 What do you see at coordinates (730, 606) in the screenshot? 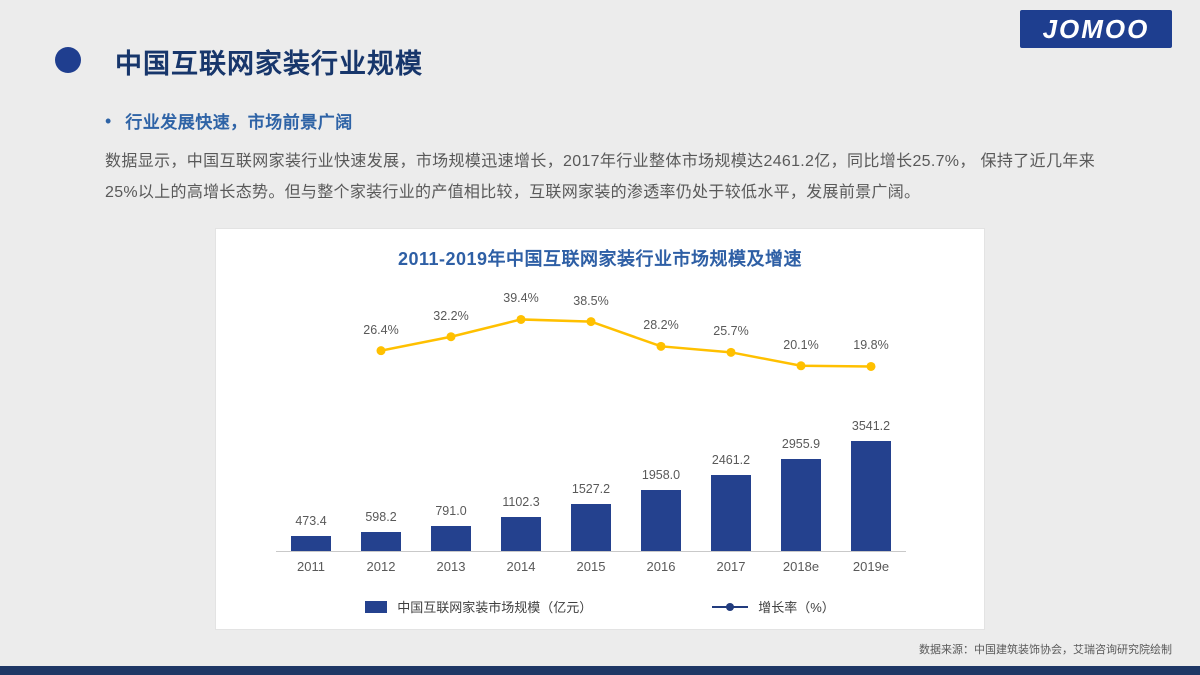
I see `line-legend-marker-icon` at bounding box center [730, 606].